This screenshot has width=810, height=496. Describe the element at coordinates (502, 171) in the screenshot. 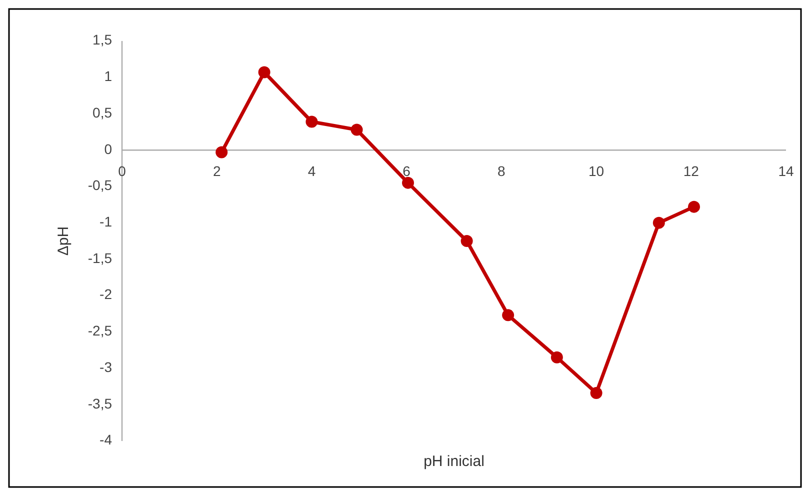

I see `x-tick-label: 8` at that location.